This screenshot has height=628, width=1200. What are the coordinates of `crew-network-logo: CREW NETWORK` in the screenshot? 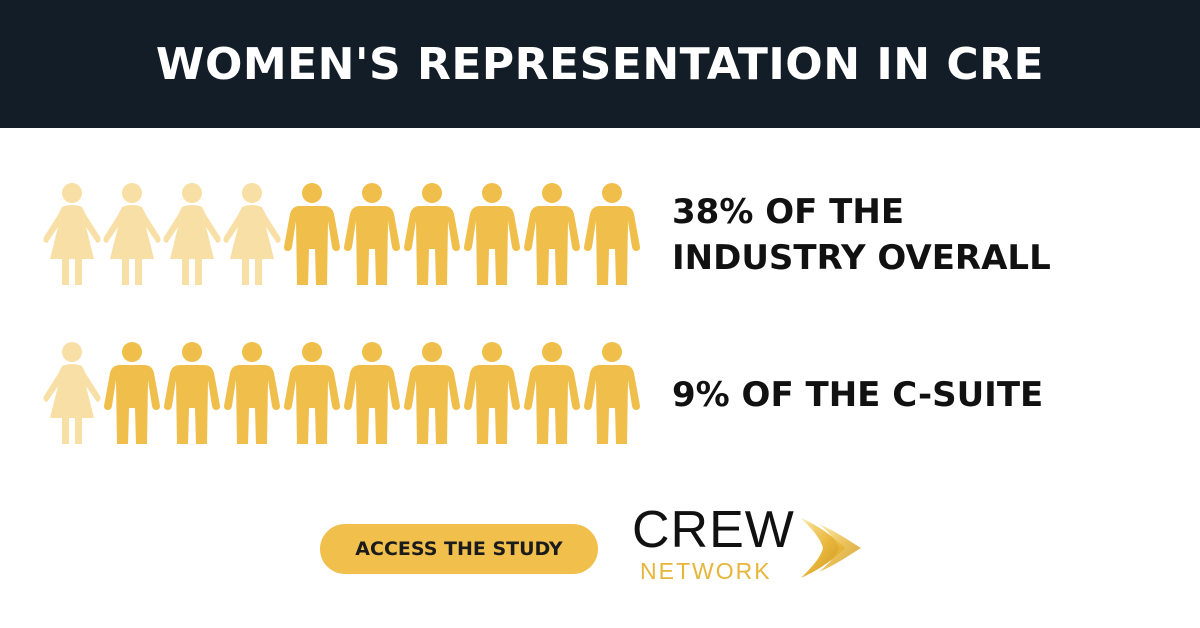 It's located at (752, 548).